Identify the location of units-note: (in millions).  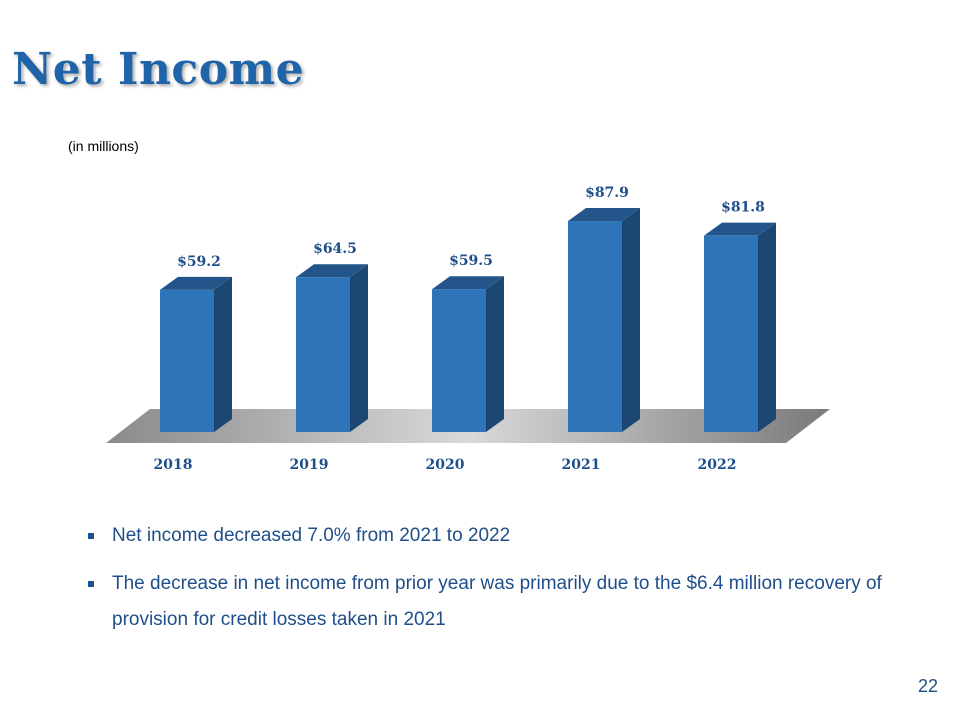
(103, 146).